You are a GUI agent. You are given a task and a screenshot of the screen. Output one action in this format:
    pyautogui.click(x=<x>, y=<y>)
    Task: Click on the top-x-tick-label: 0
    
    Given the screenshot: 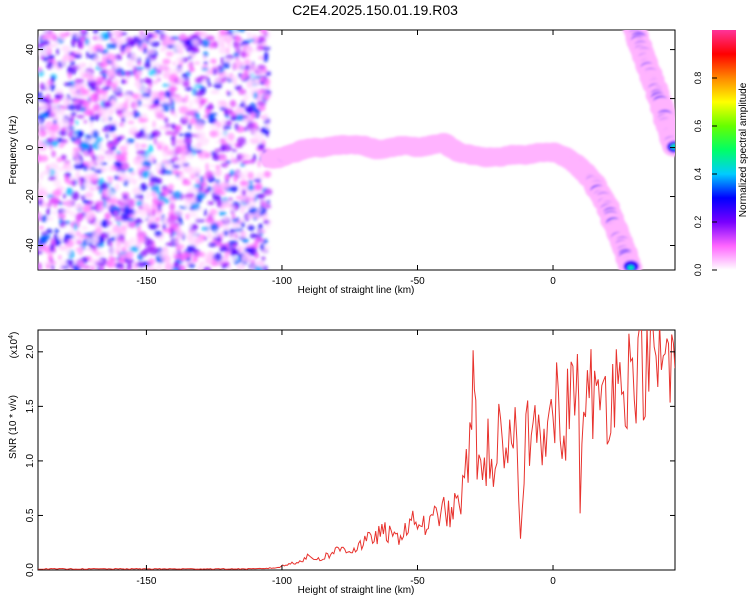 What is the action you would take?
    pyautogui.click(x=553, y=281)
    